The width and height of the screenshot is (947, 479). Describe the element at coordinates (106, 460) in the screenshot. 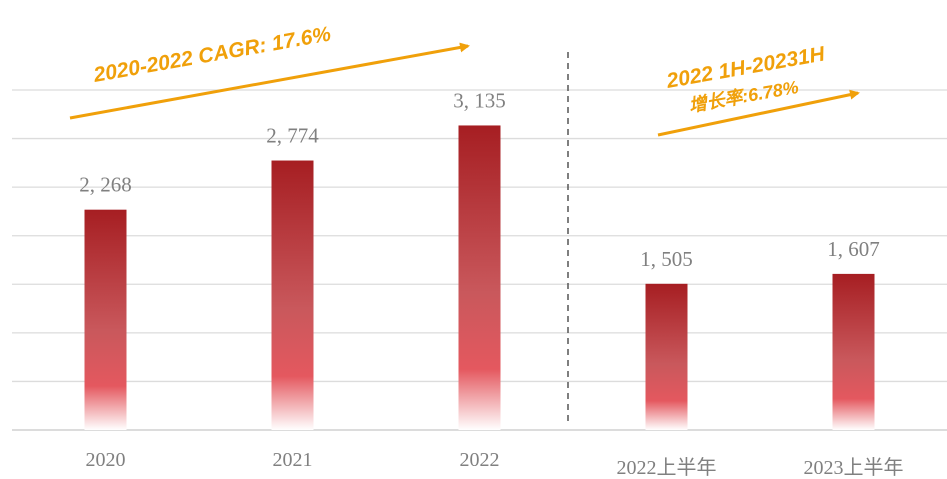

I see `x-tick-label: 2020` at that location.